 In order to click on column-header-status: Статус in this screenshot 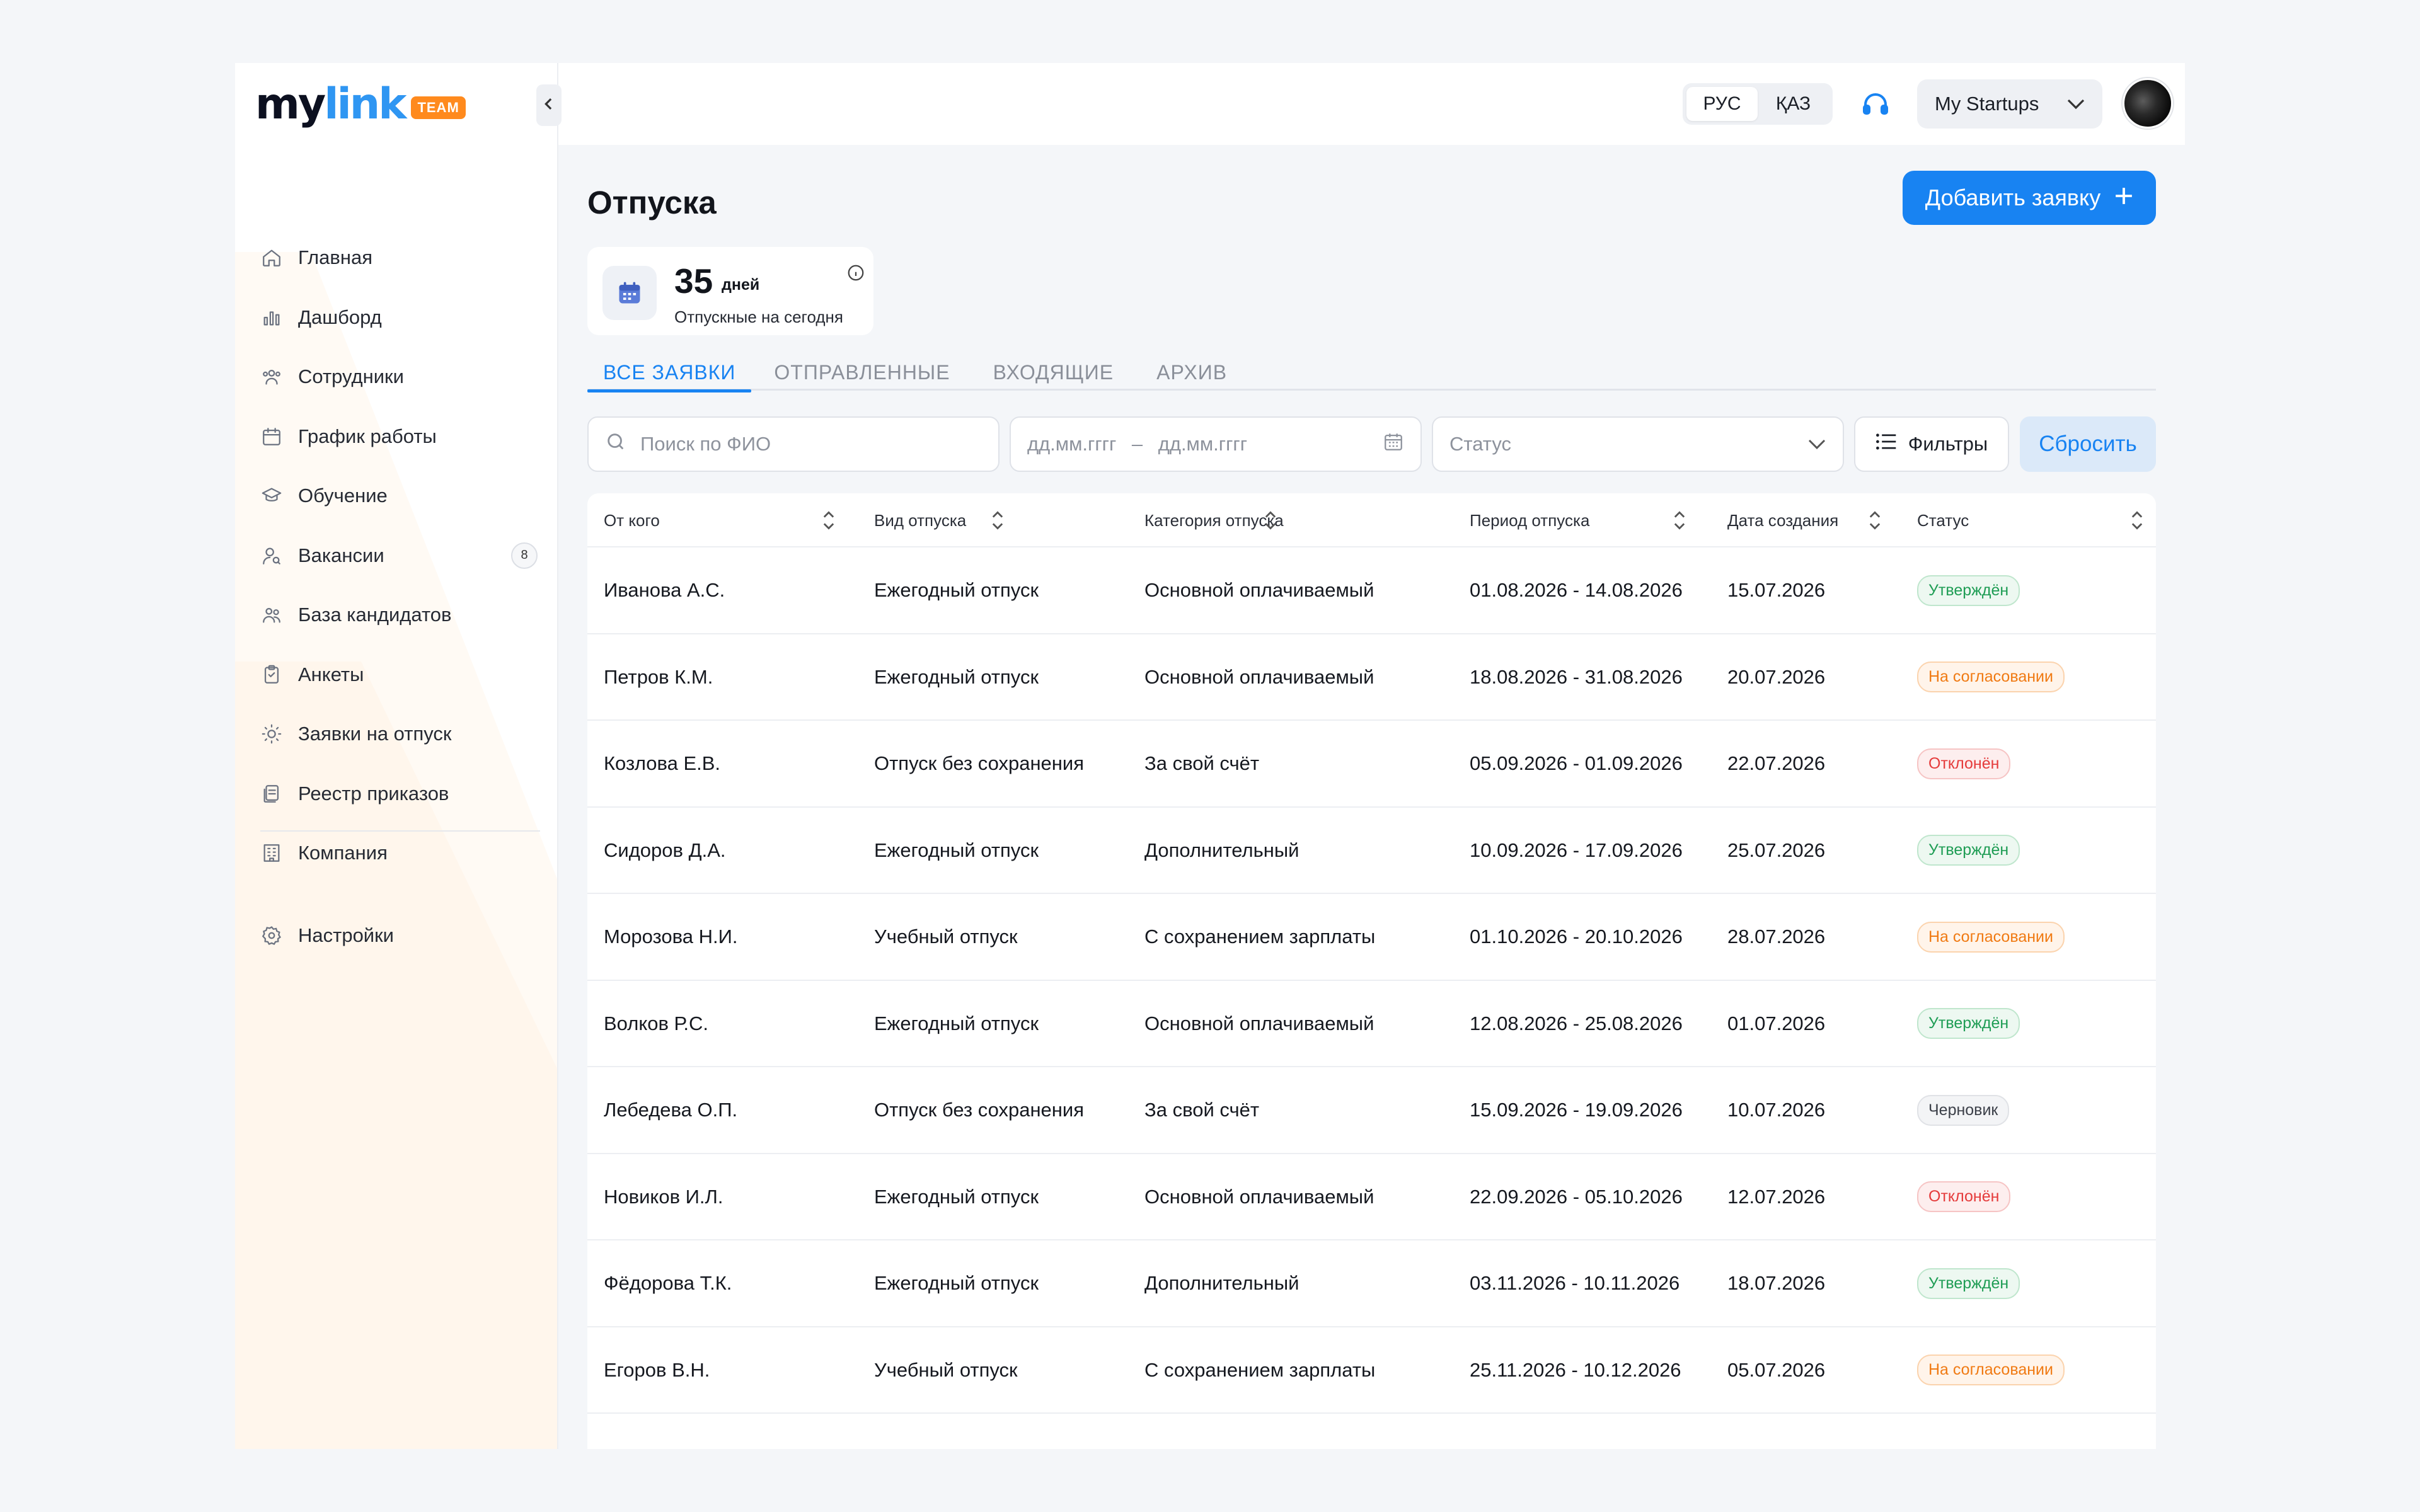, I will do `click(1943, 520)`.